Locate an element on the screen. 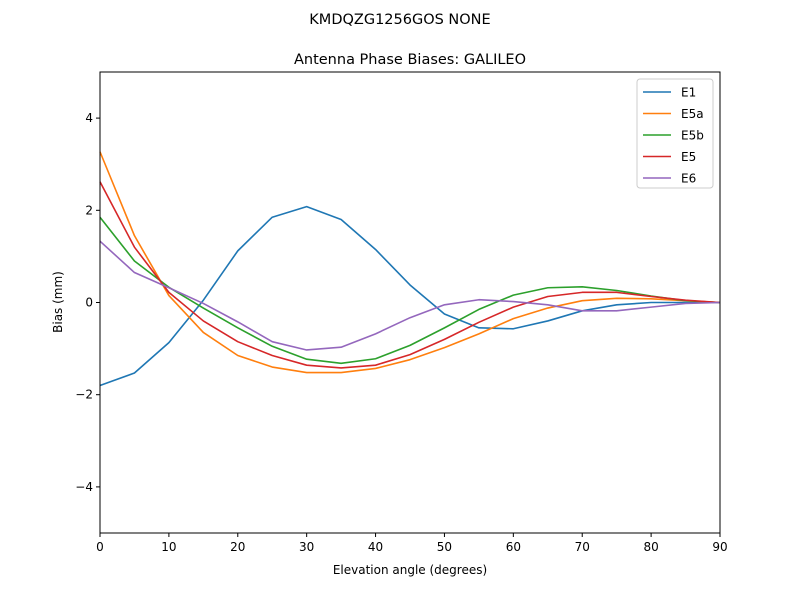 Image resolution: width=800 pixels, height=604 pixels. y-tick-label: −2 is located at coordinates (84, 395).